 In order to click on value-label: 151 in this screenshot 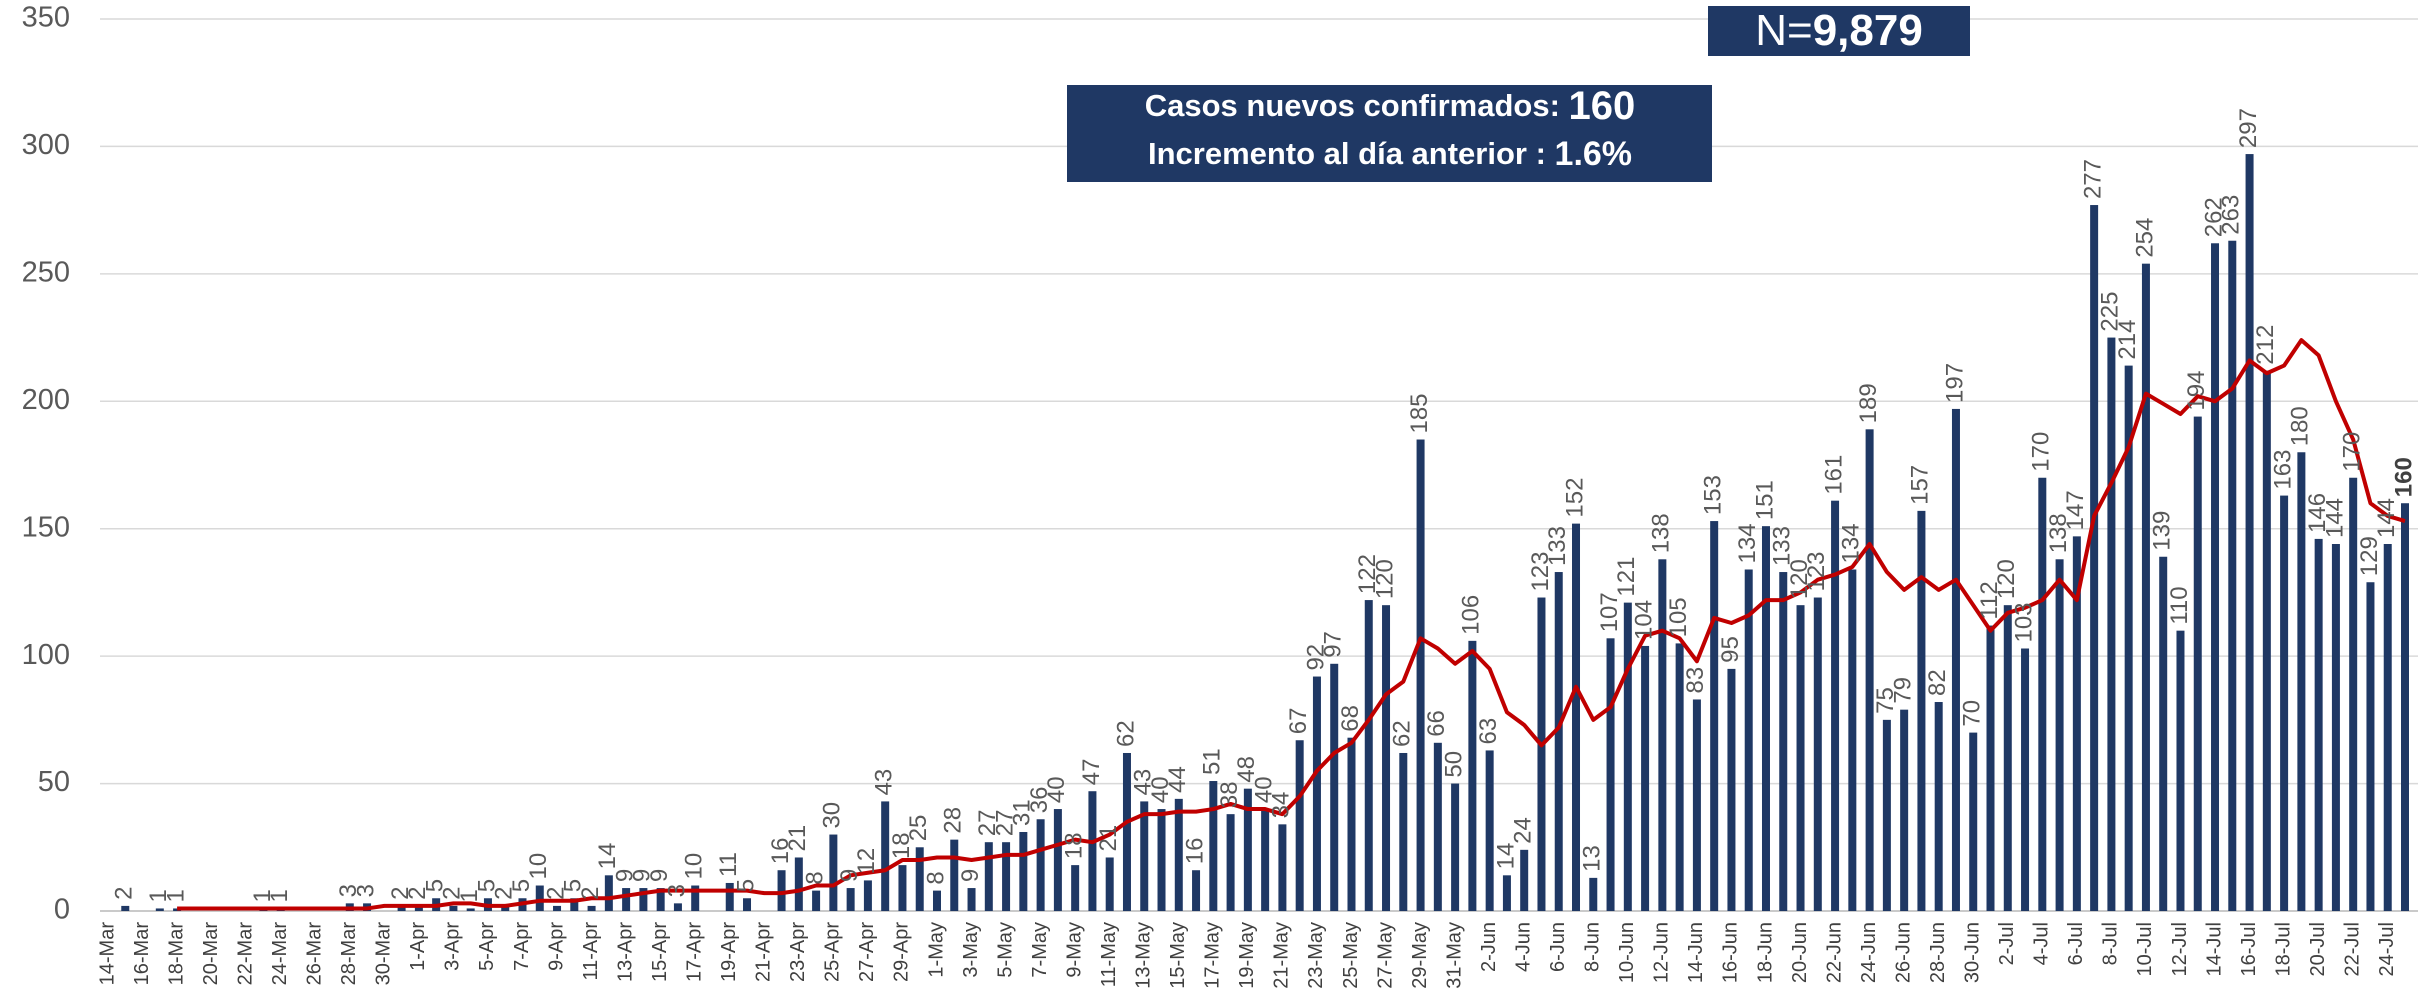, I will do `click(1764, 500)`.